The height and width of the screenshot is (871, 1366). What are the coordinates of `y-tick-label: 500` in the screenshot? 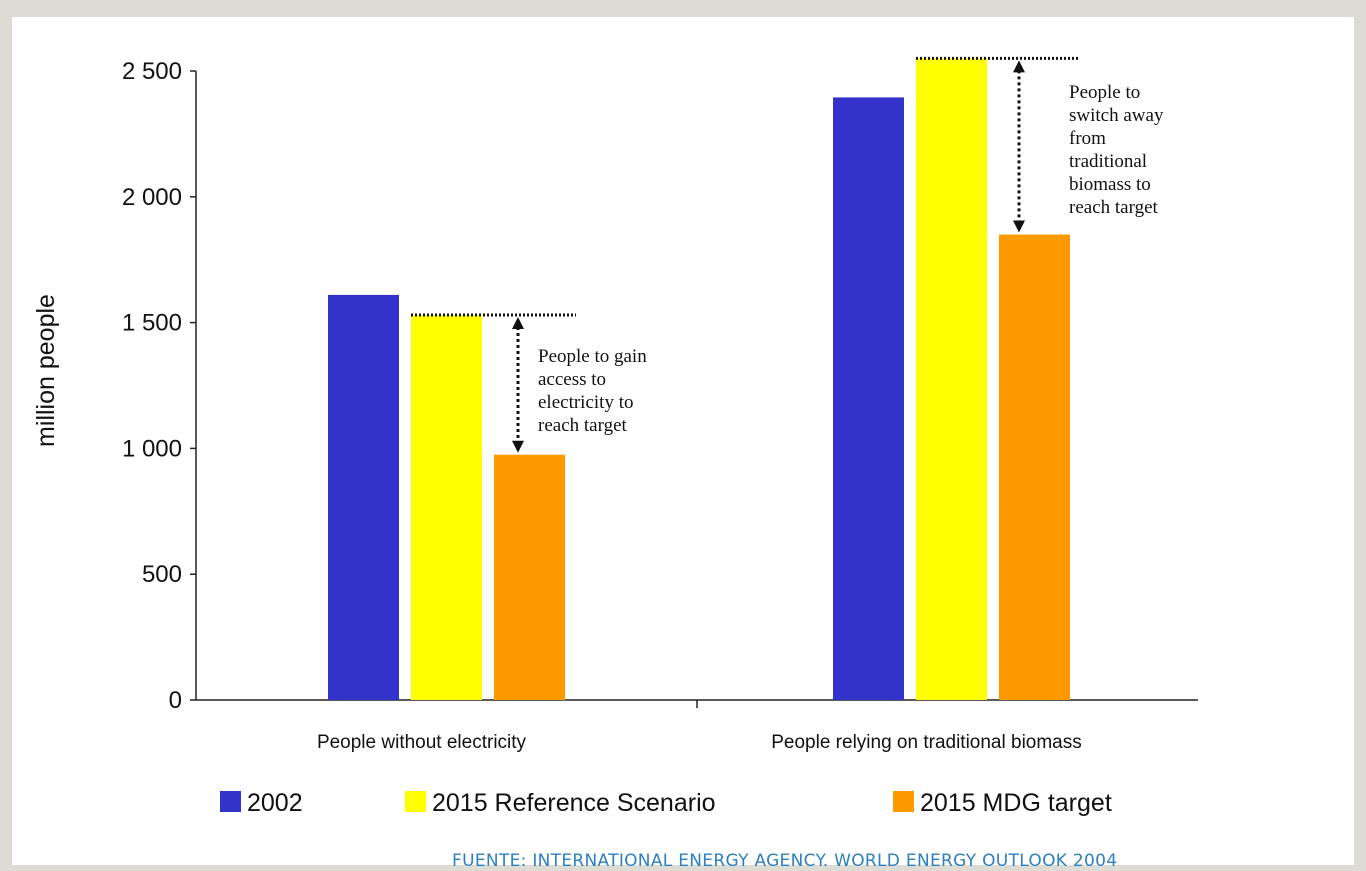 It's located at (162, 574).